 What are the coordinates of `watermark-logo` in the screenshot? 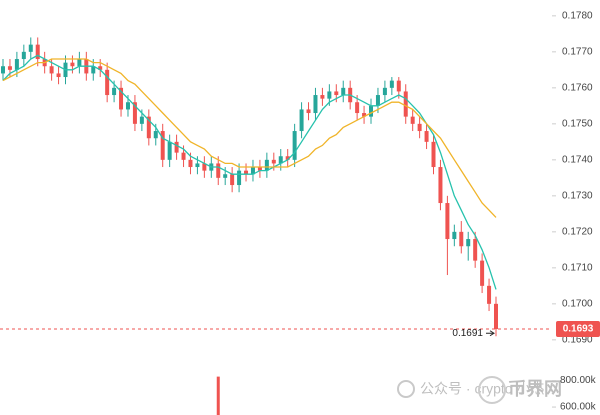 It's located at (492, 390).